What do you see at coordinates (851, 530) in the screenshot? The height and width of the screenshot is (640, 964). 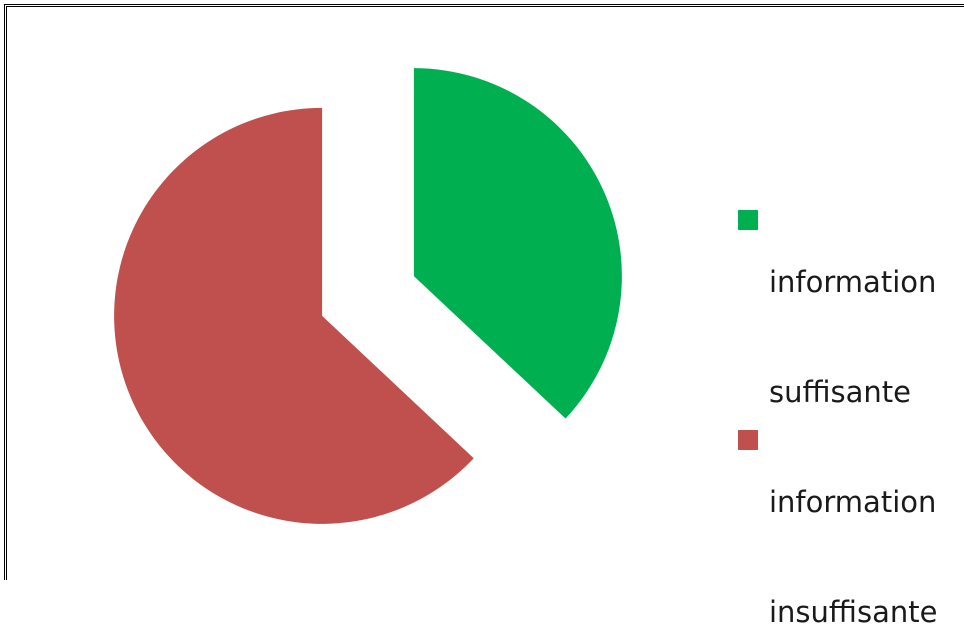 I see `legend-item-insuffisante: information insuffisante` at bounding box center [851, 530].